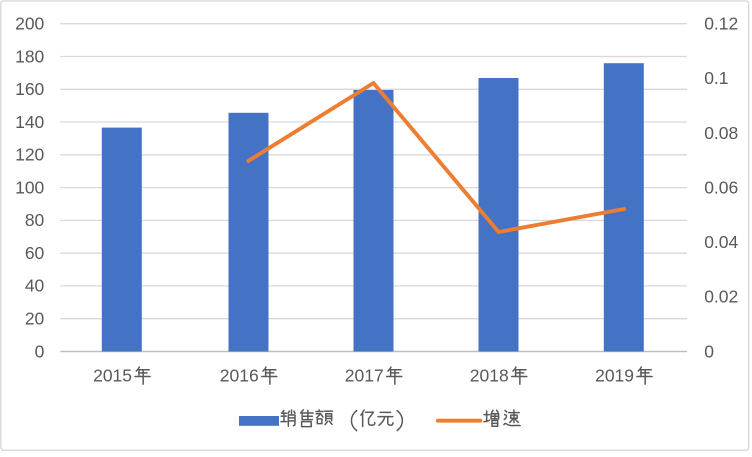 Image resolution: width=752 pixels, height=457 pixels. What do you see at coordinates (29, 24) in the screenshot?
I see `svg-text: 200` at bounding box center [29, 24].